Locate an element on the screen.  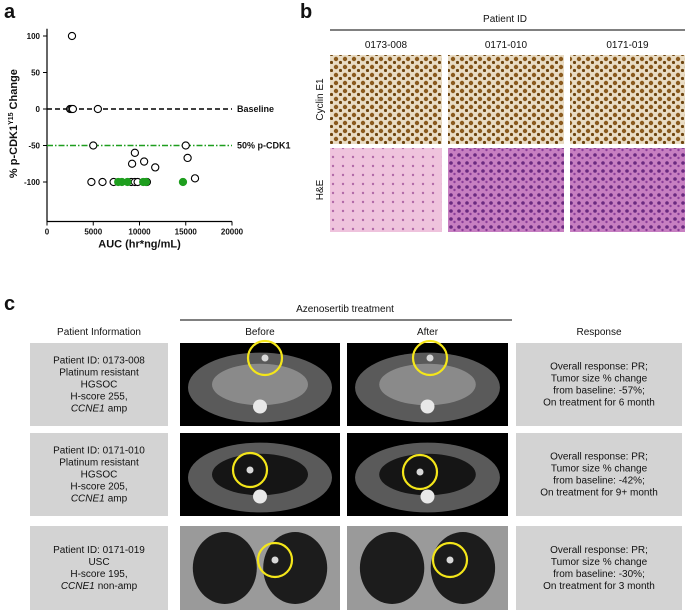
patient-info: Platinum resistant is located at coordinates (99, 373).